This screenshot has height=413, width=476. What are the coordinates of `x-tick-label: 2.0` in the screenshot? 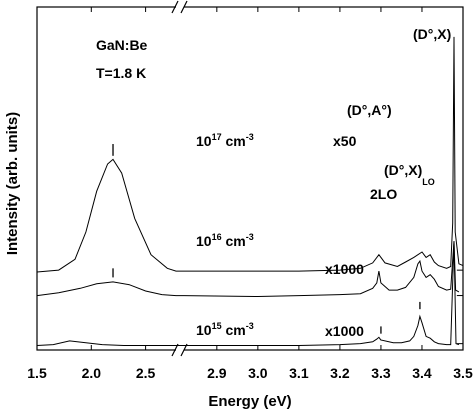 It's located at (92, 373).